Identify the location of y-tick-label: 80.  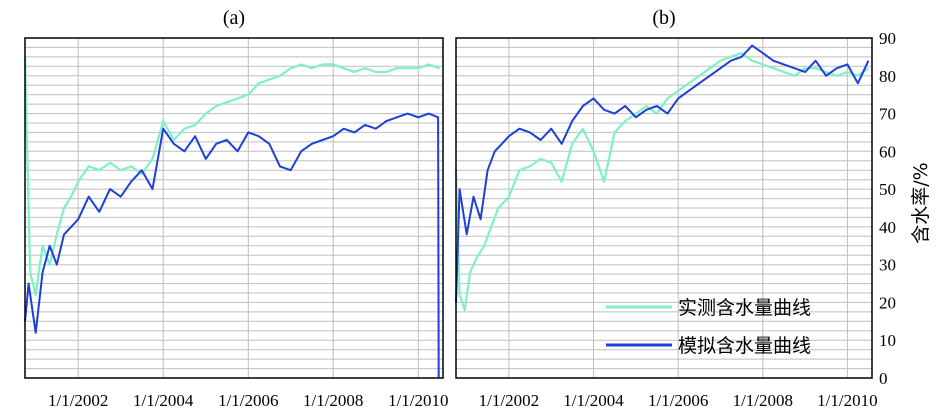
(887, 76).